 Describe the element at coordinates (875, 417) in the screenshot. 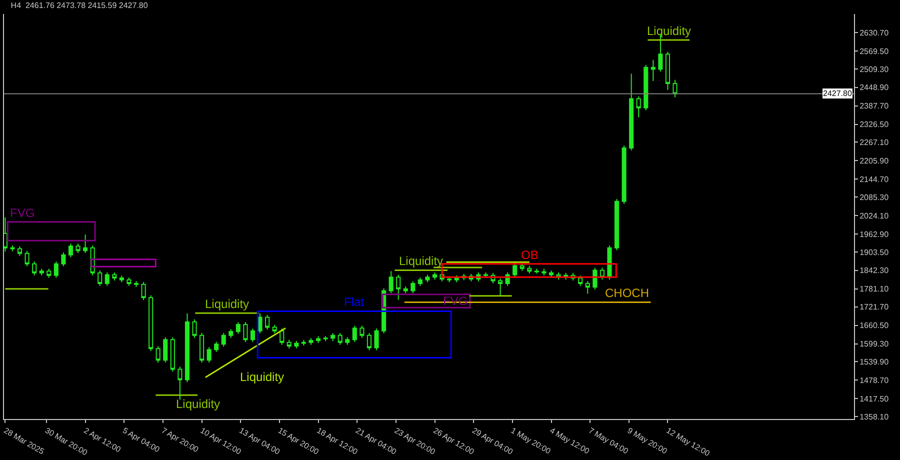

I see `y-tick-label: 1358.10` at that location.